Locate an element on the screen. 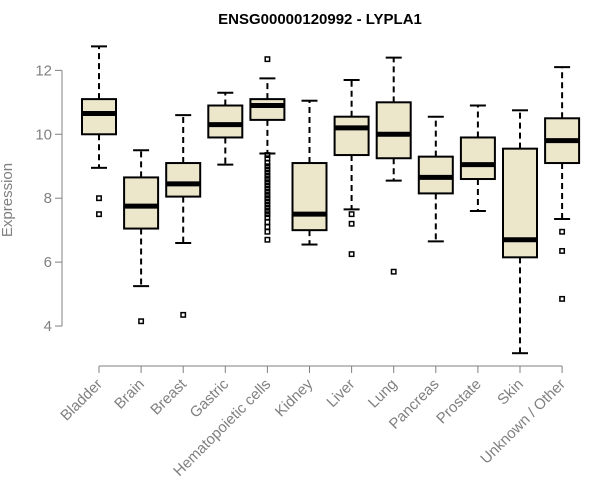 The height and width of the screenshot is (500, 600). x-tick-label: Kidney is located at coordinates (294, 397).